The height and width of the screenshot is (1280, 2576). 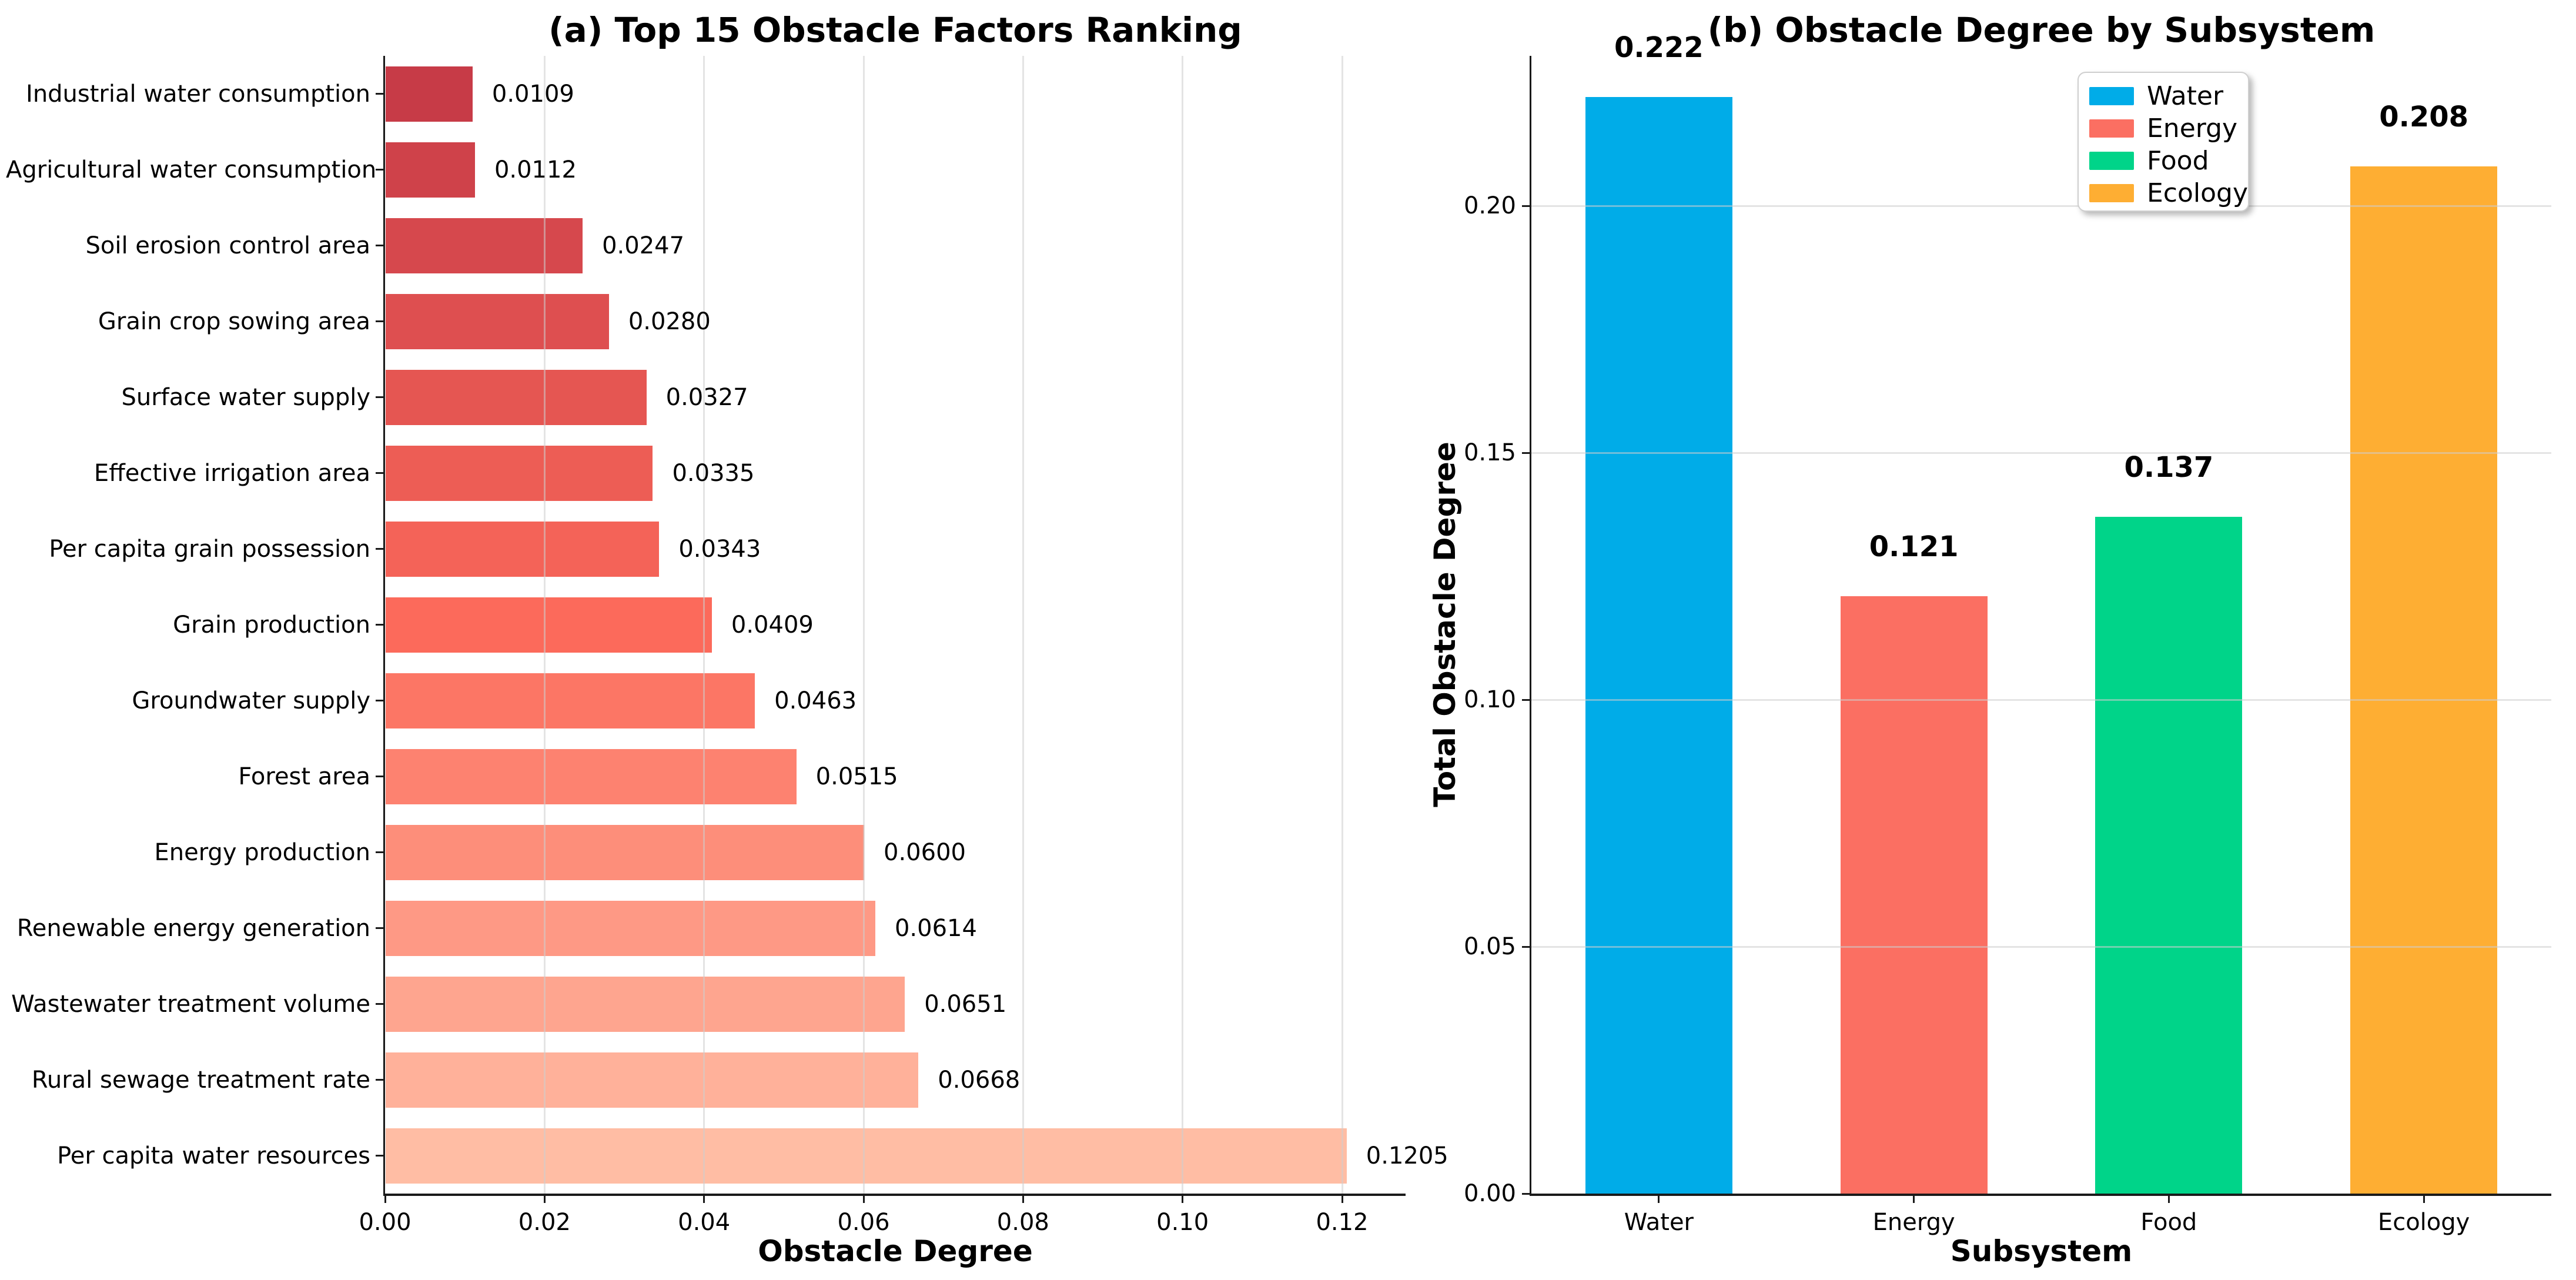 What do you see at coordinates (1489, 699) in the screenshot?
I see `y-tick-label: 0.10` at bounding box center [1489, 699].